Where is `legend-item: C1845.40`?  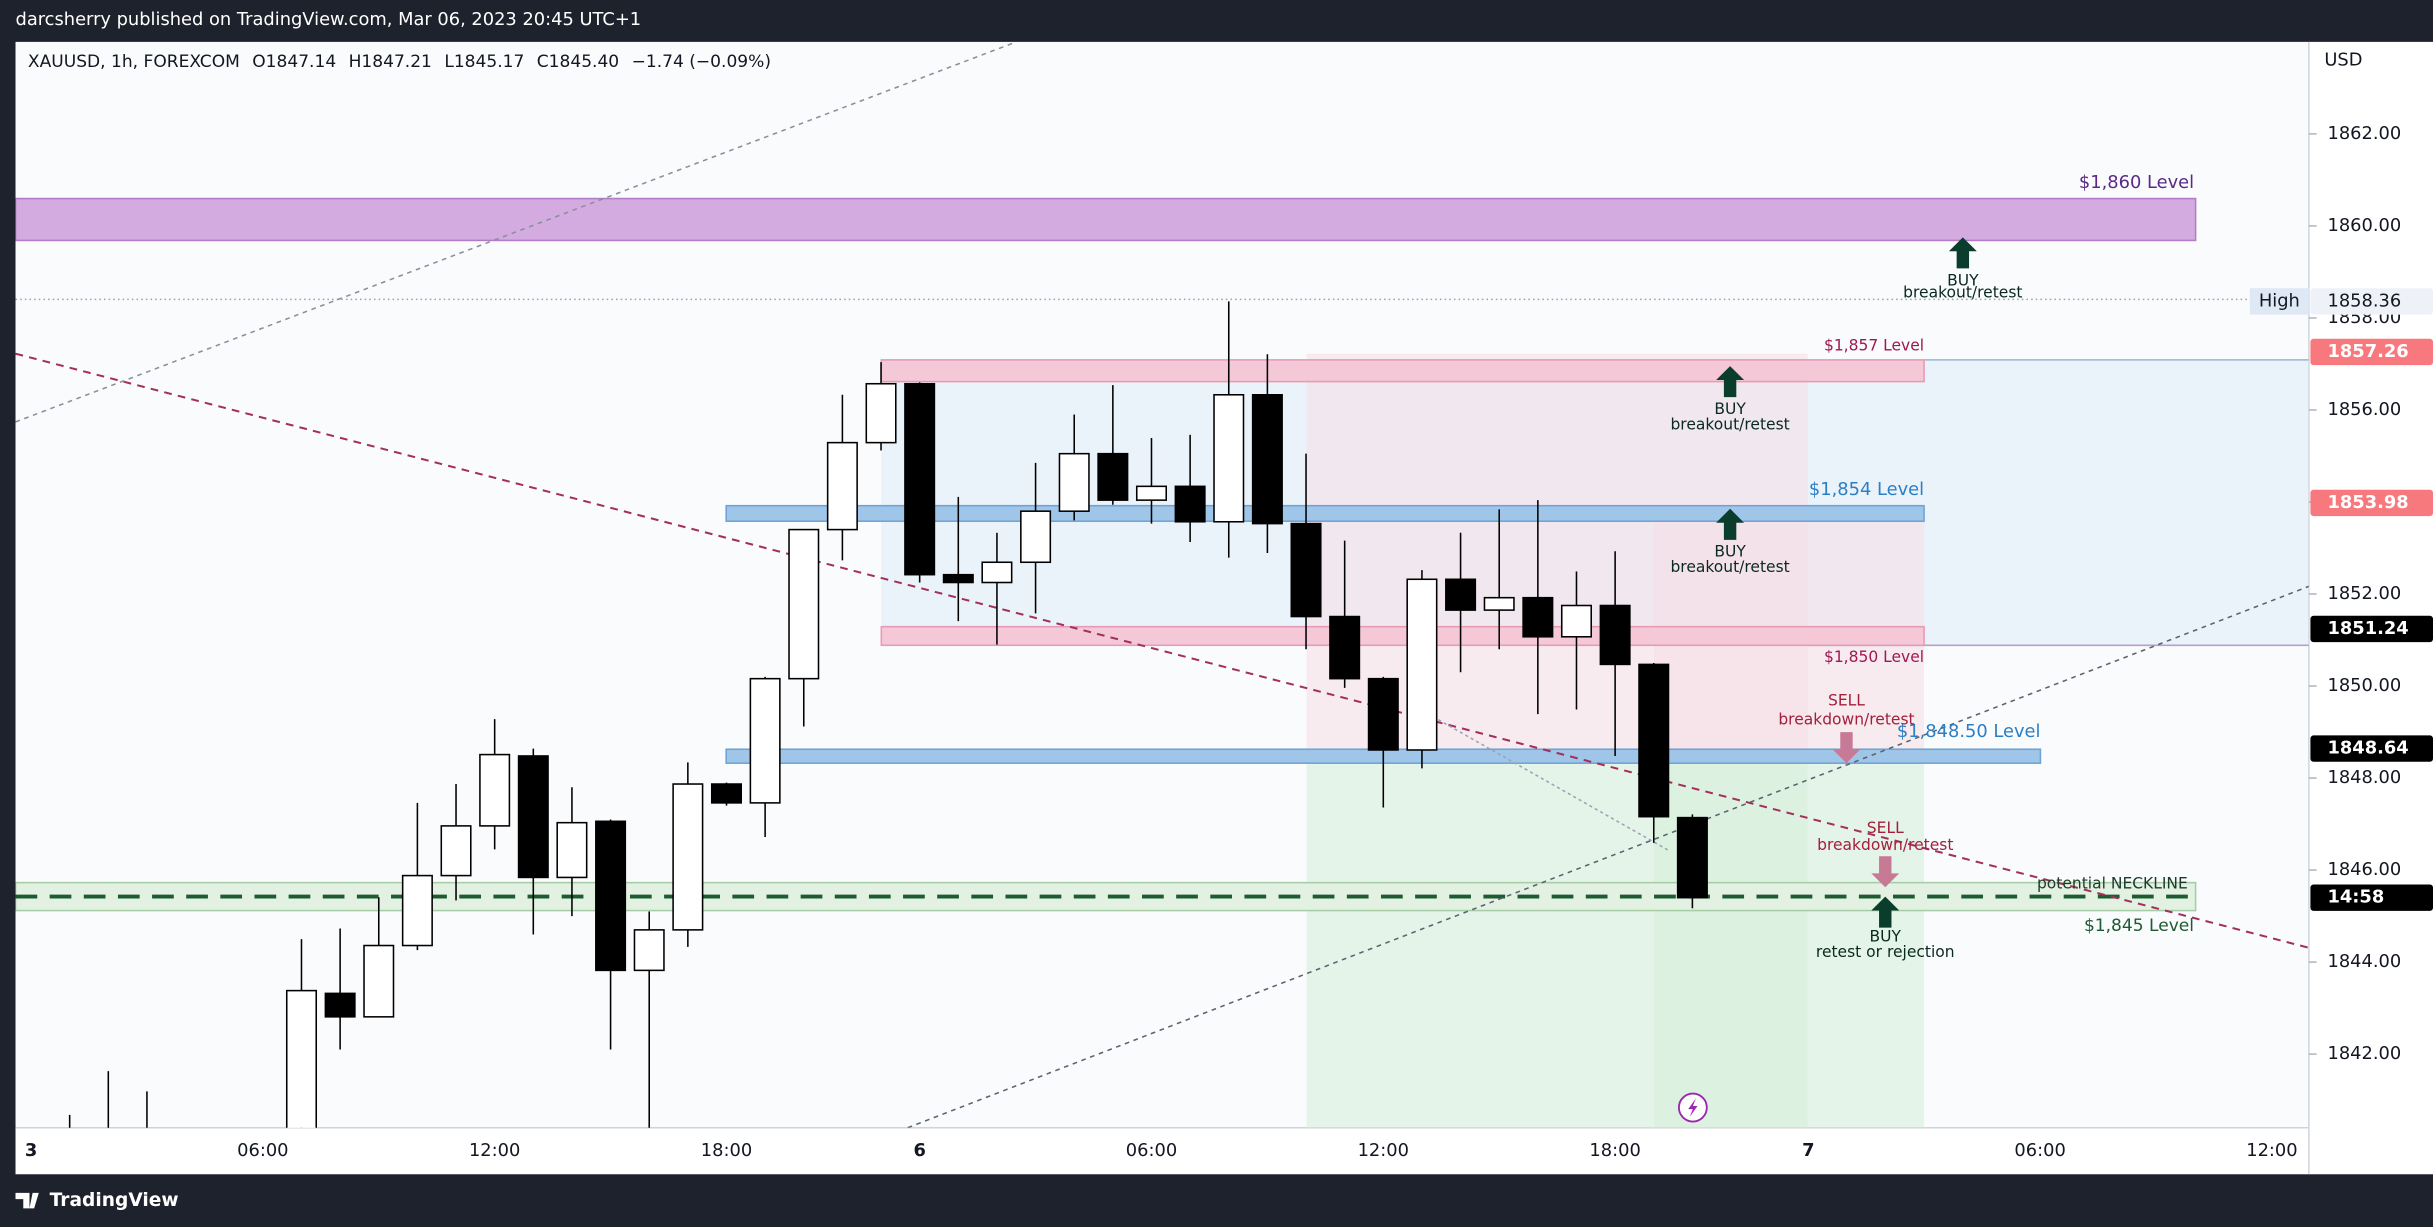
legend-item: C1845.40 is located at coordinates (578, 62).